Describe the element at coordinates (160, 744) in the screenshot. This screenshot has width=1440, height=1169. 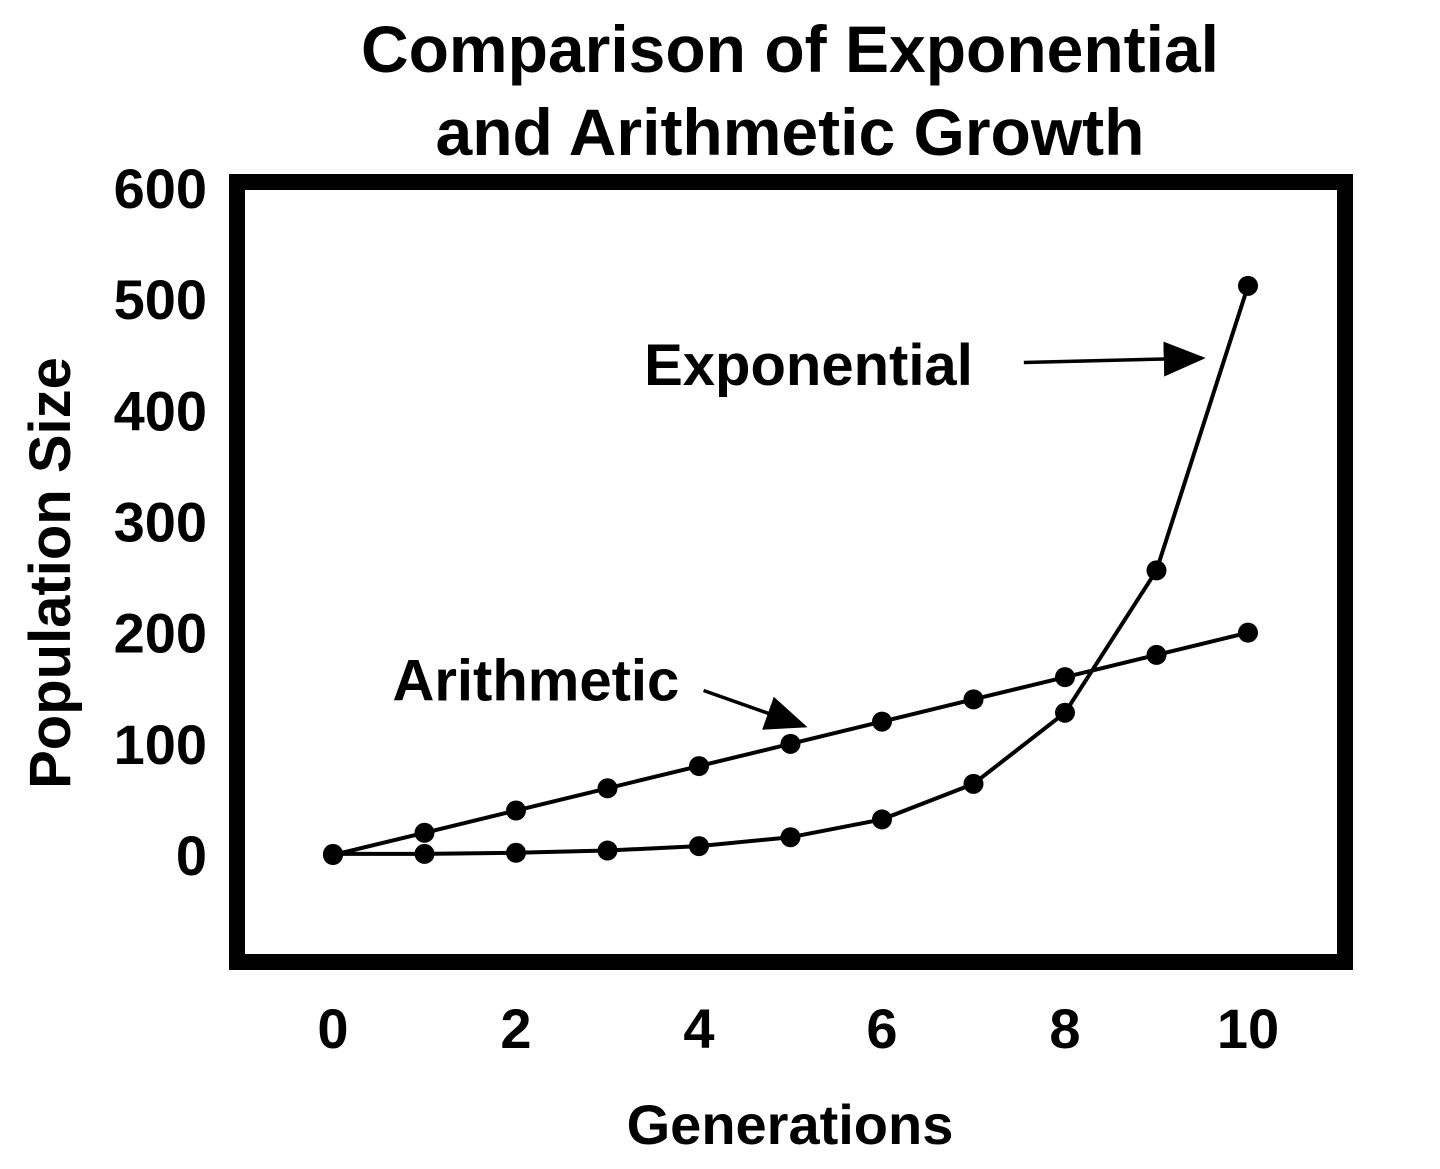
I see `y-tick-label: 100` at that location.